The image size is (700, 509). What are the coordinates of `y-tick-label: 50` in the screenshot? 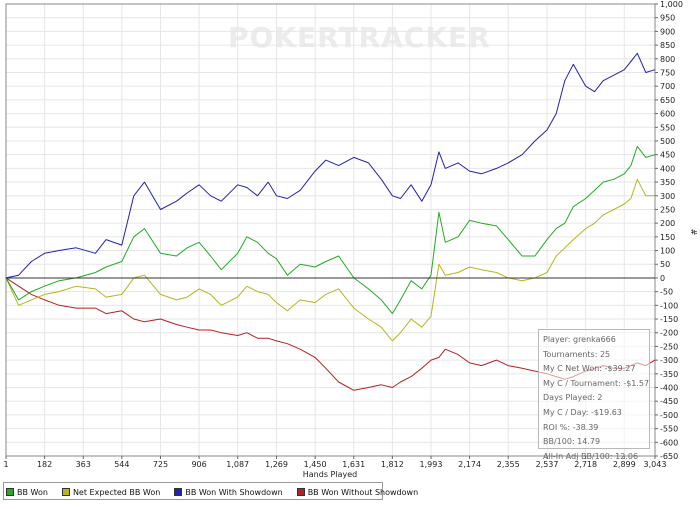 It's located at (665, 264).